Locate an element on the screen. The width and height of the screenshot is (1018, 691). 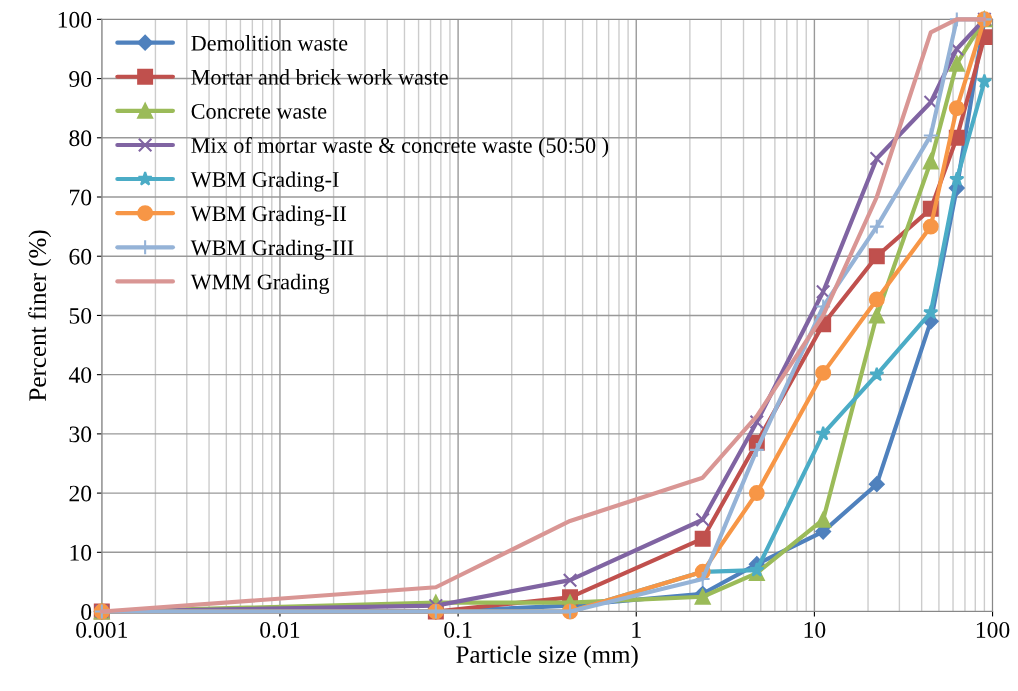
y-axis-title: Percent finer (%) is located at coordinates (40, 315).